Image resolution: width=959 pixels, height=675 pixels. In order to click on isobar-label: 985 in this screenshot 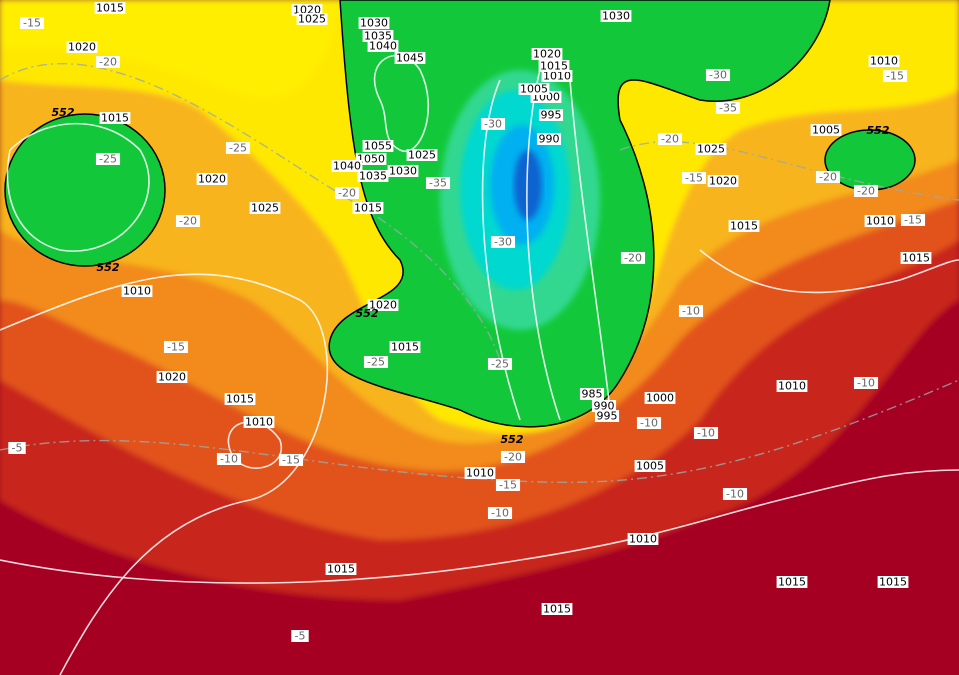, I will do `click(592, 394)`.